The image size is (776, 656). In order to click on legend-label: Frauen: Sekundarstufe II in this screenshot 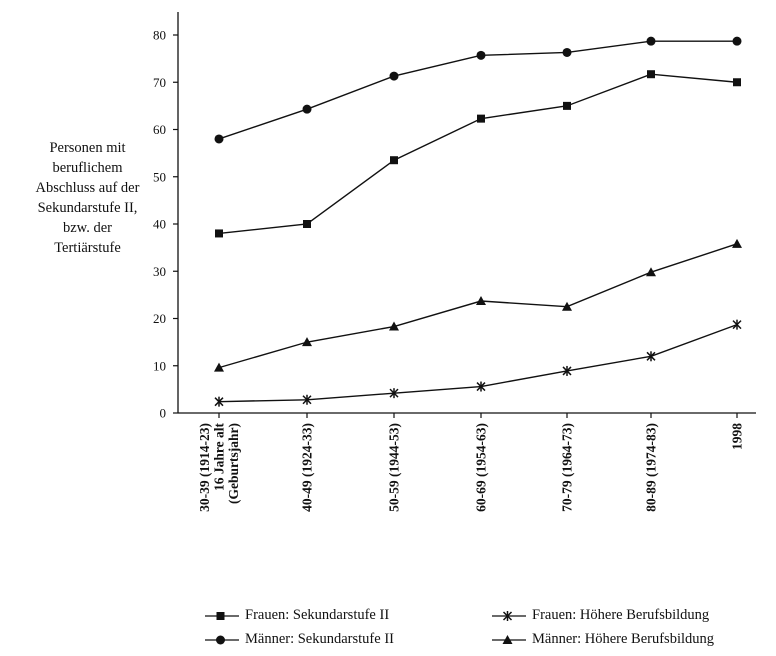, I will do `click(317, 615)`.